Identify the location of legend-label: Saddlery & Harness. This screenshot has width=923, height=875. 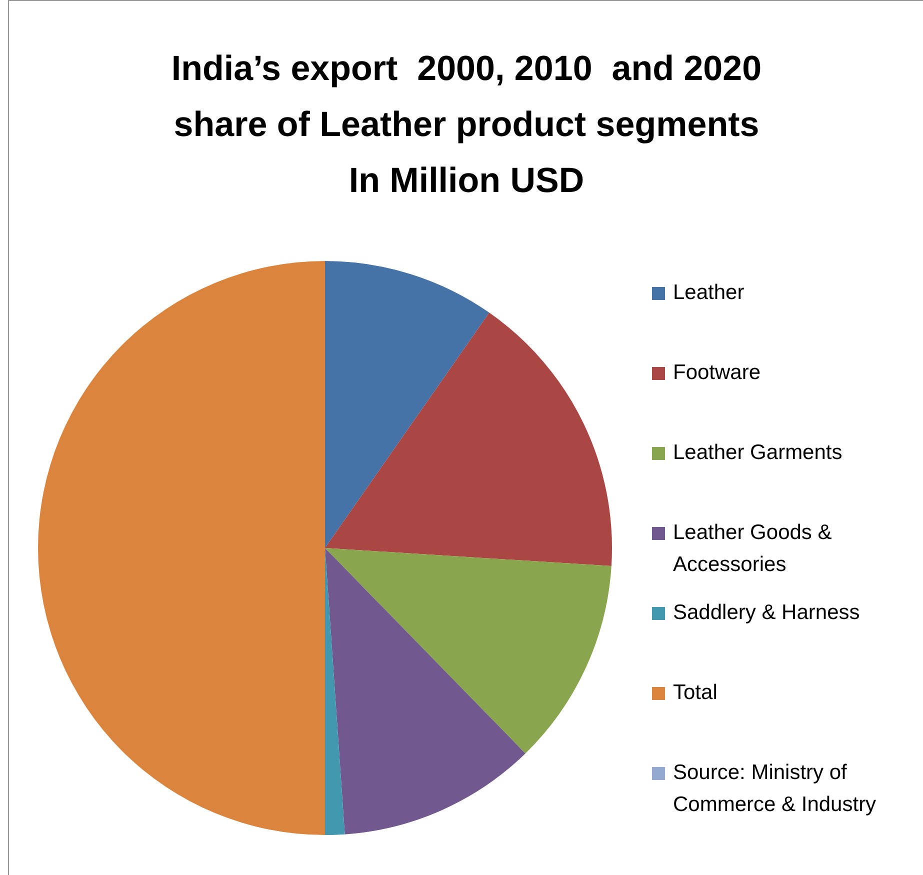
(766, 613).